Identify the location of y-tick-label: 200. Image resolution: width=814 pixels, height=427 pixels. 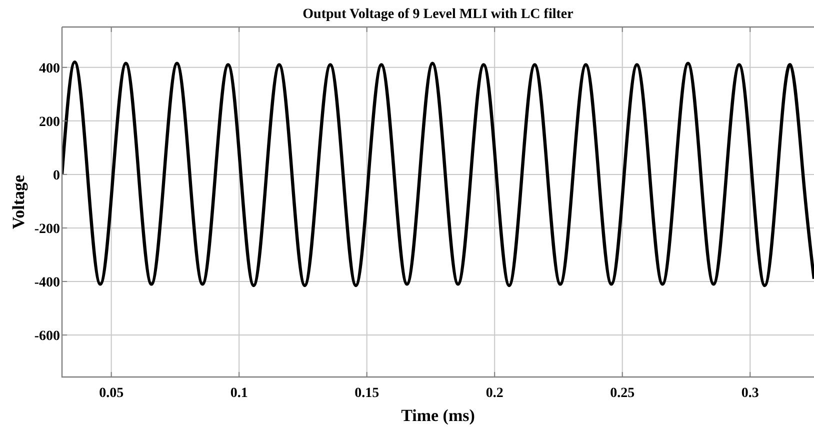
(49, 122).